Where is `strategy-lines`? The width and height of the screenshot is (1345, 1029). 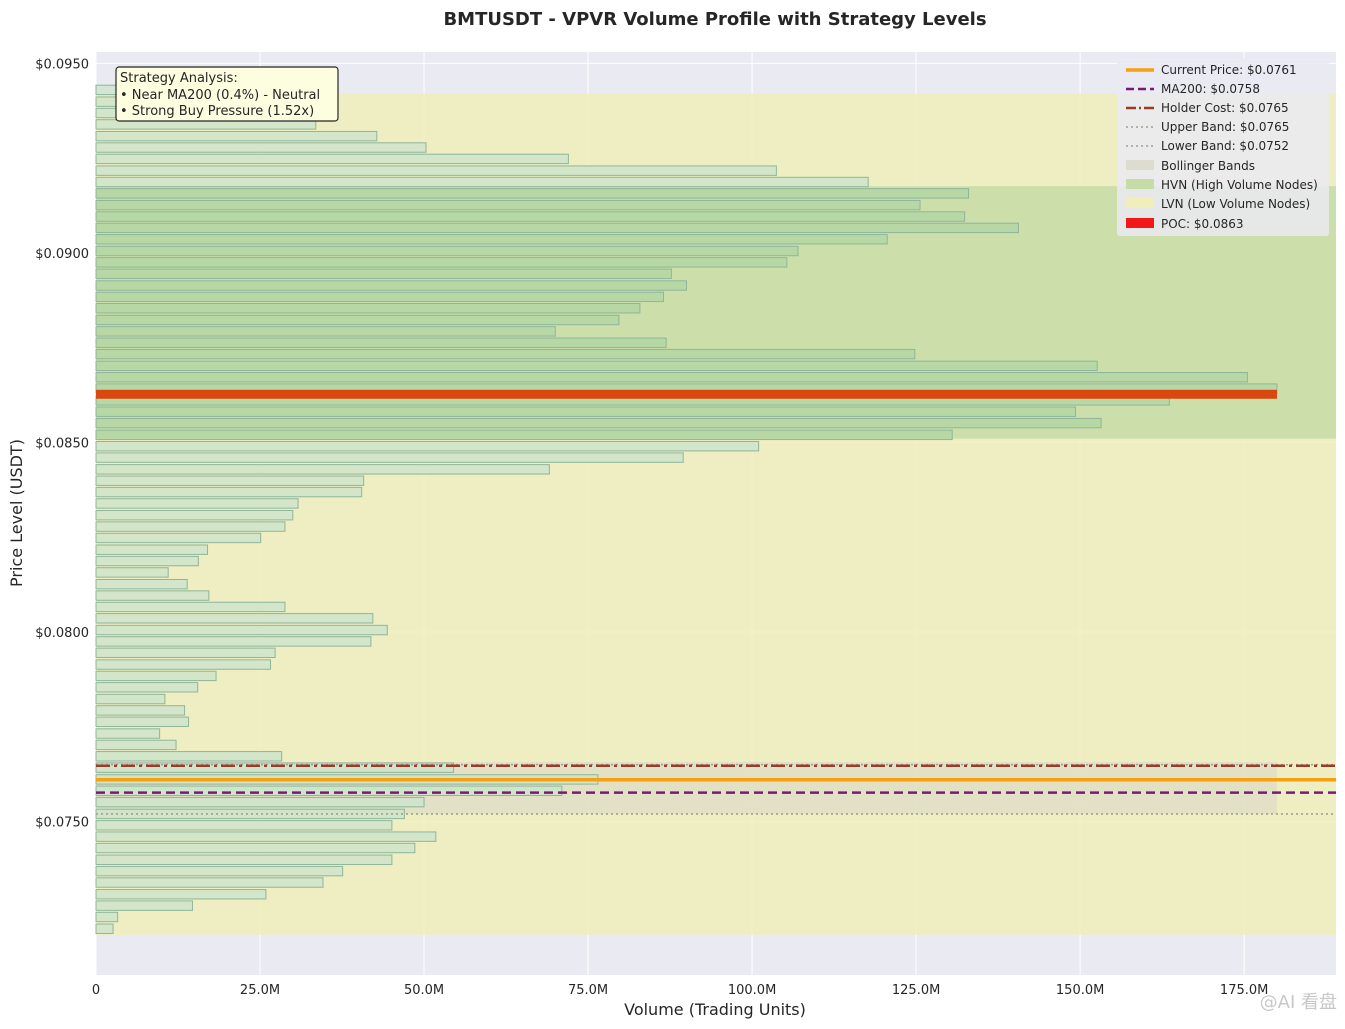
strategy-lines is located at coordinates (716, 789).